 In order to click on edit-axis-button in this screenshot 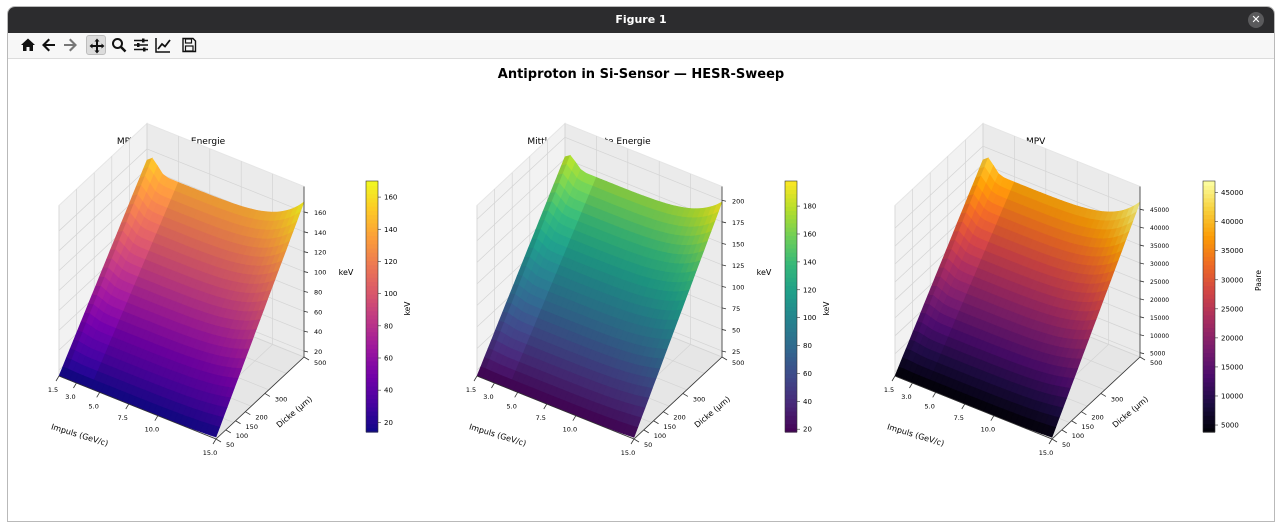, I will do `click(163, 45)`.